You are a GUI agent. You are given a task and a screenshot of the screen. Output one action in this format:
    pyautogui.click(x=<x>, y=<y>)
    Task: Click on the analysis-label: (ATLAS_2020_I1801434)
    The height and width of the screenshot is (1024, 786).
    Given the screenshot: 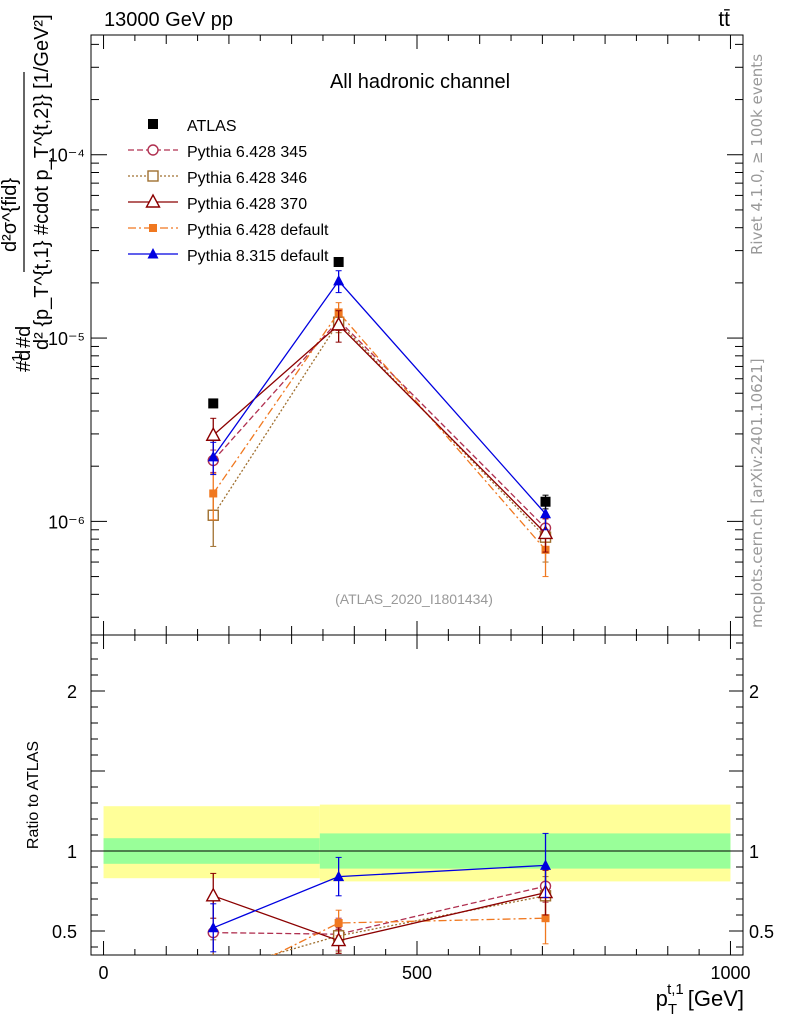 What is the action you would take?
    pyautogui.click(x=414, y=599)
    